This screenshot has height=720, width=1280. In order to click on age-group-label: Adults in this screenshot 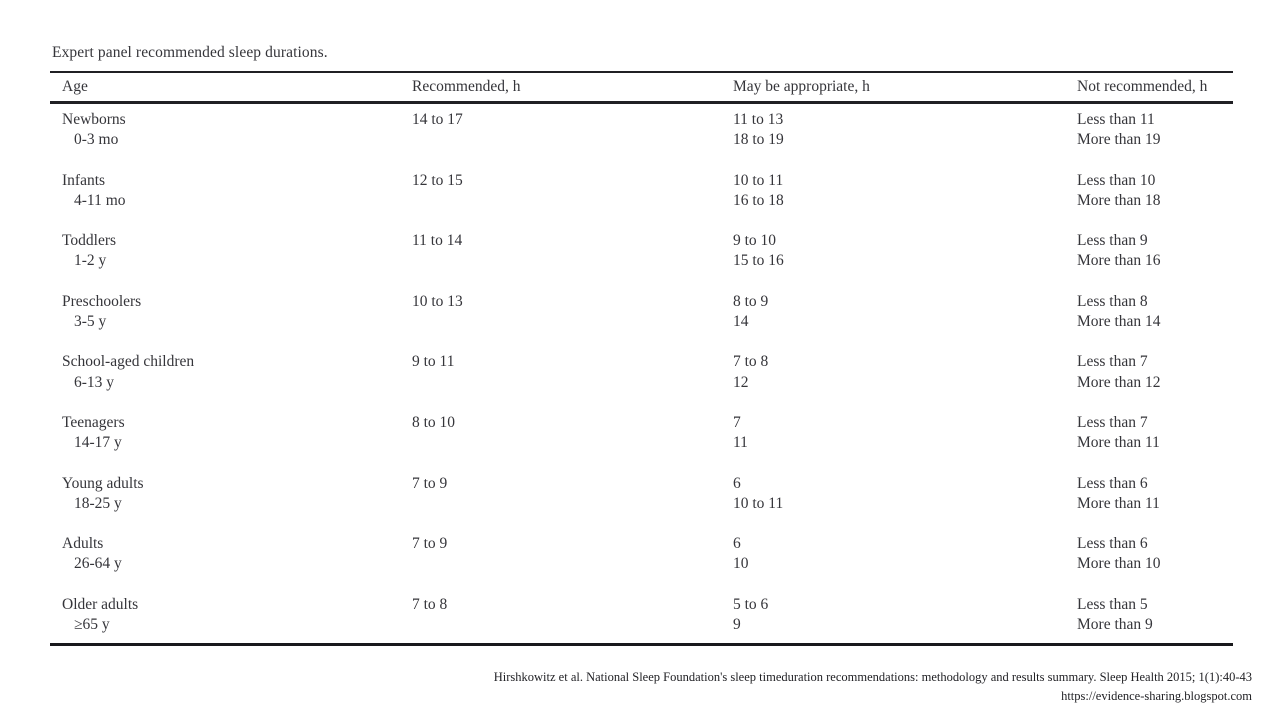, I will do `click(83, 544)`.